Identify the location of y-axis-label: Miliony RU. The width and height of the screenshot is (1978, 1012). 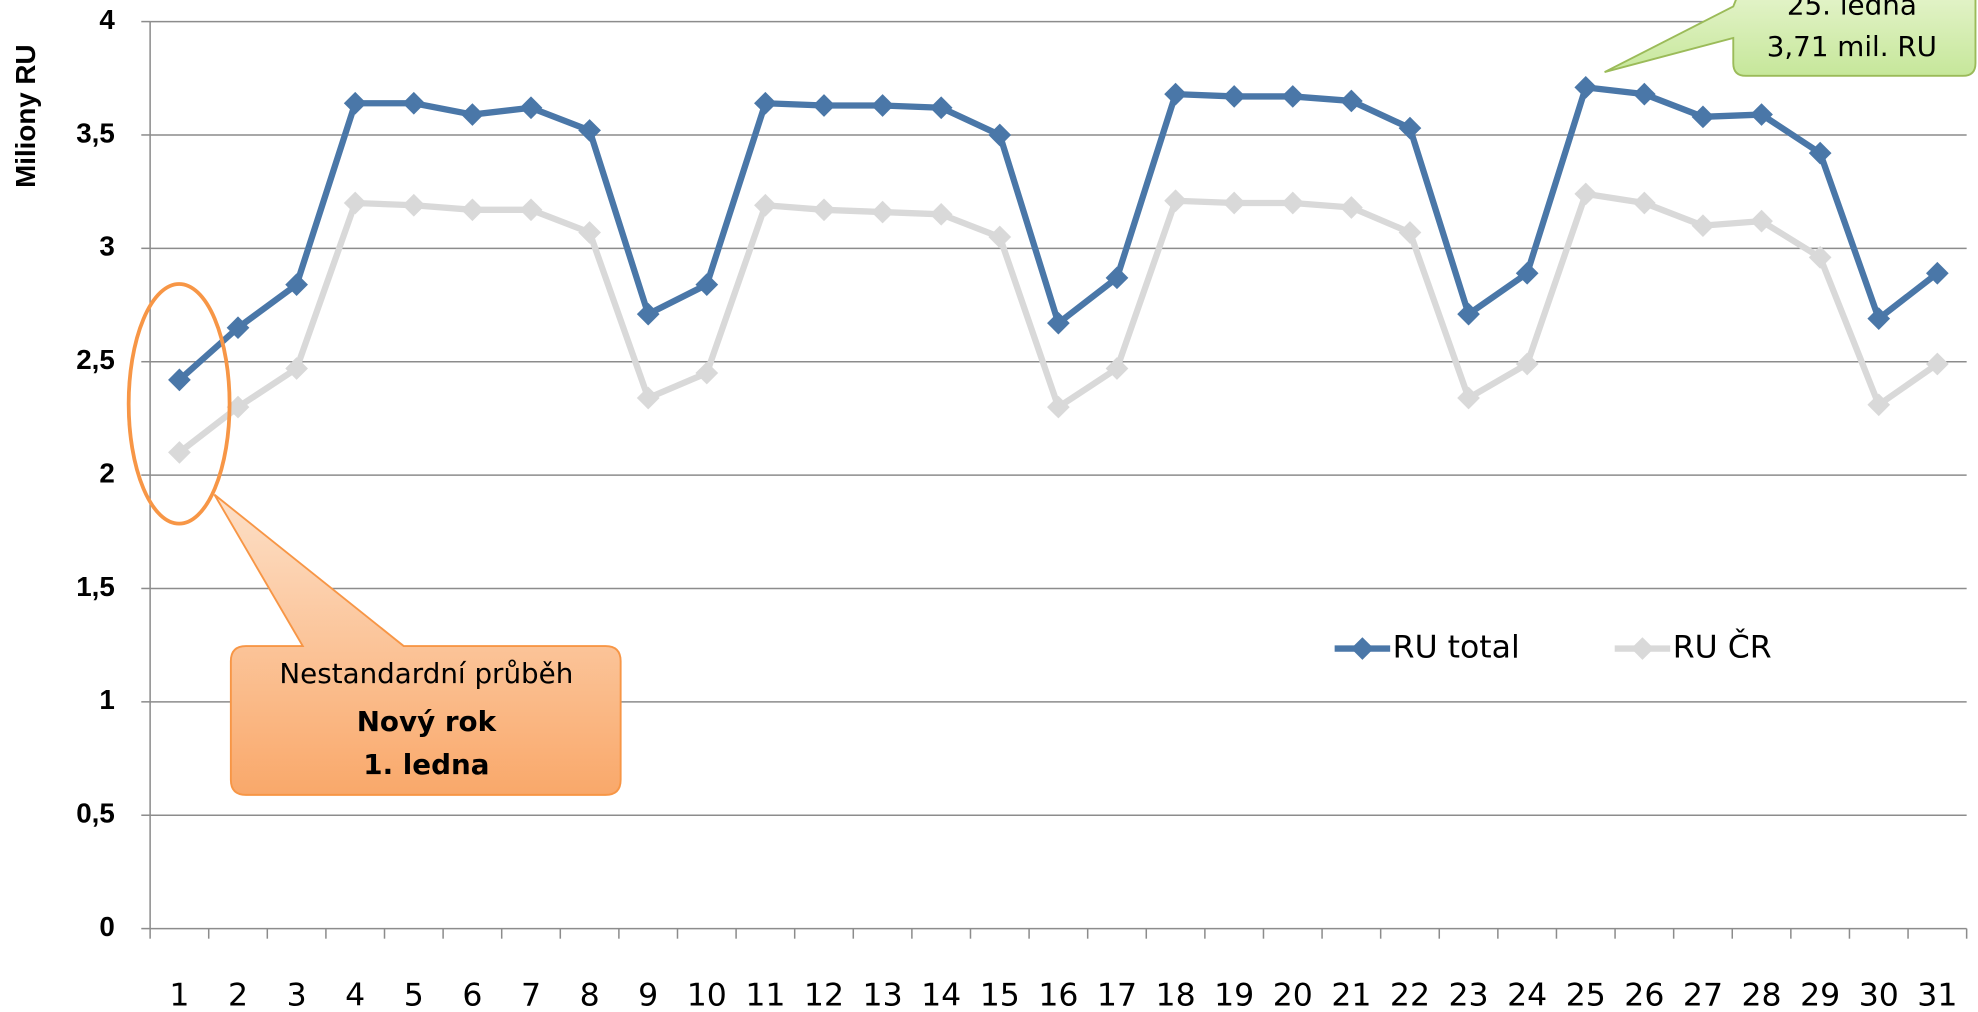
(25, 116).